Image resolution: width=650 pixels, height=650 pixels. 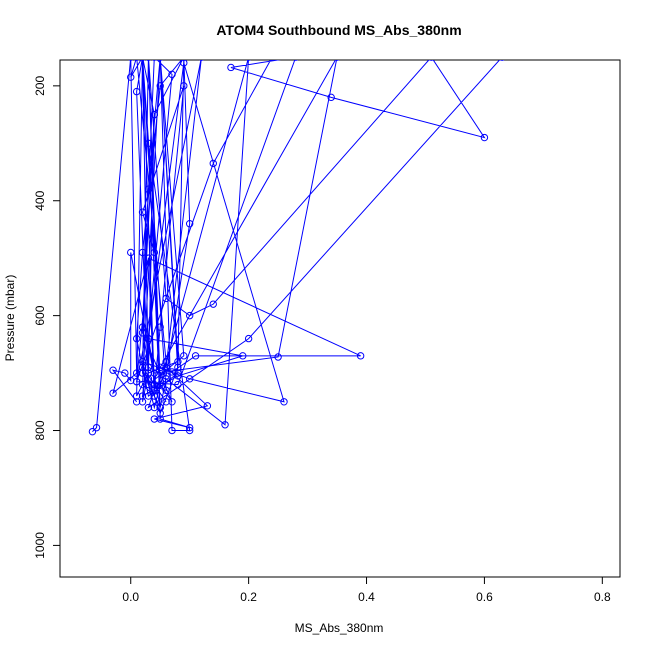 I want to click on chart-title: ATOM4 Southbound MS_Abs_380nm, so click(x=338, y=30).